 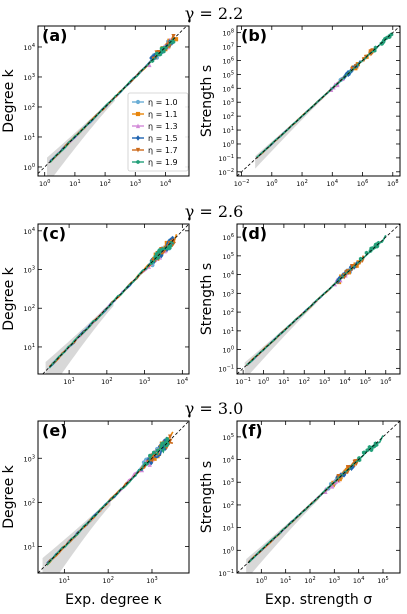 What do you see at coordinates (214, 408) in the screenshot?
I see `row-title-3: γ = 3.0` at bounding box center [214, 408].